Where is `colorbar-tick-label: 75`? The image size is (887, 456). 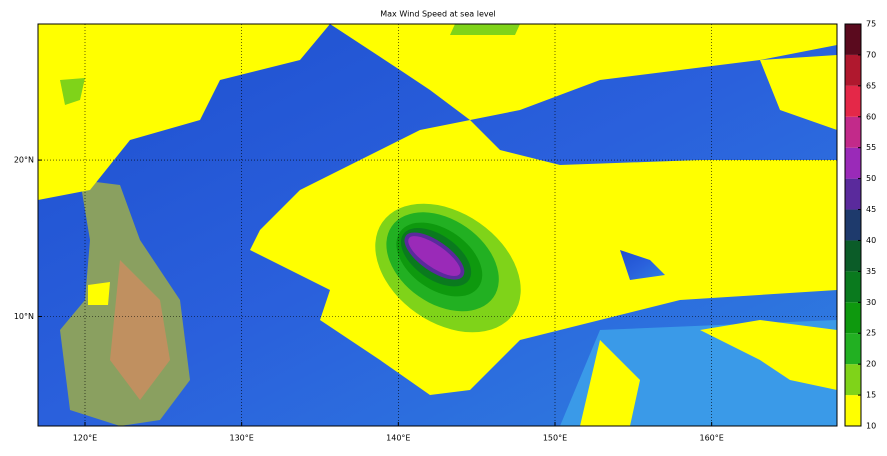 colorbar-tick-label: 75 is located at coordinates (871, 24).